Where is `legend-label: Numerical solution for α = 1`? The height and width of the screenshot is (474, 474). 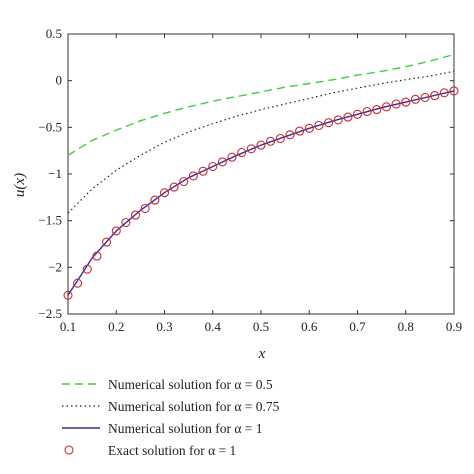
legend-label: Numerical solution for α = 1 is located at coordinates (185, 428).